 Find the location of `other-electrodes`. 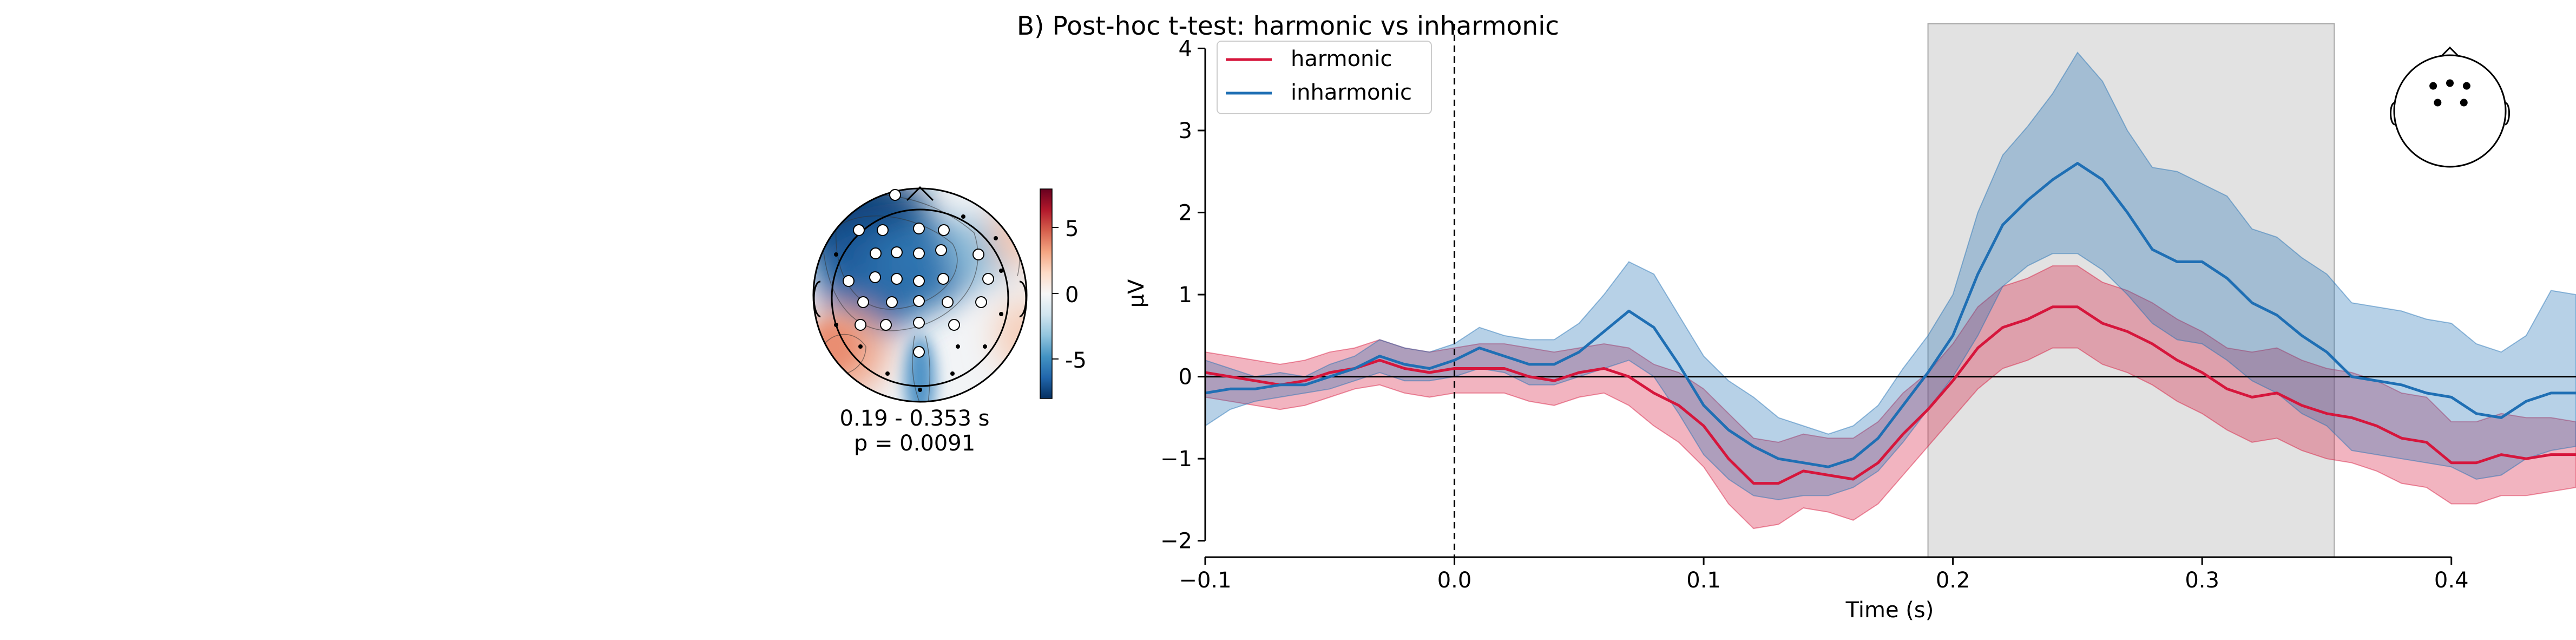

other-electrodes is located at coordinates (918, 303).